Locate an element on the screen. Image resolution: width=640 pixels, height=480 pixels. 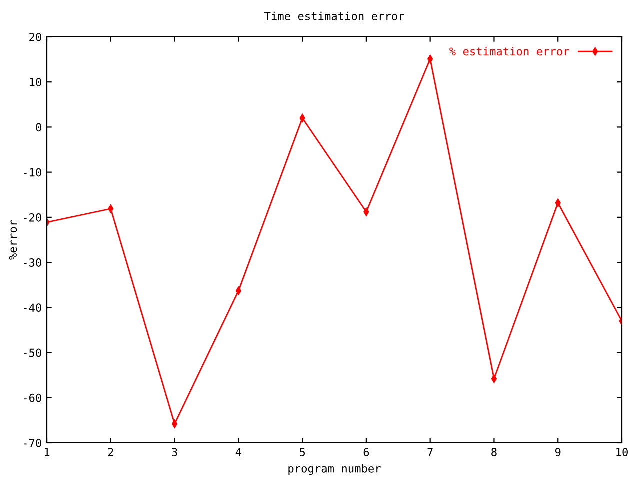
y-tick-label: -30 is located at coordinates (33, 262).